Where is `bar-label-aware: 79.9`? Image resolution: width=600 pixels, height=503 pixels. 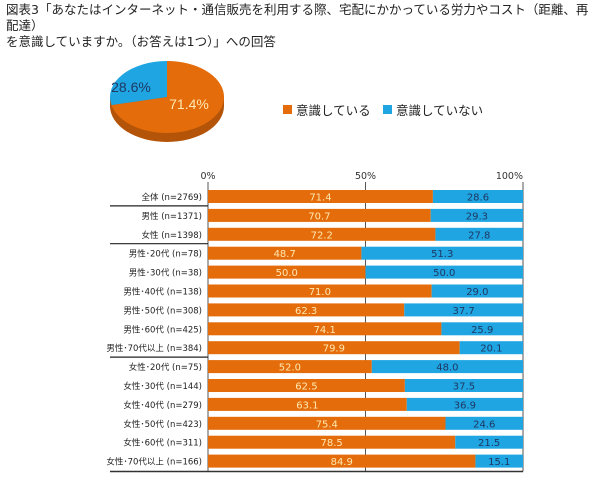
bar-label-aware: 79.9 is located at coordinates (334, 349).